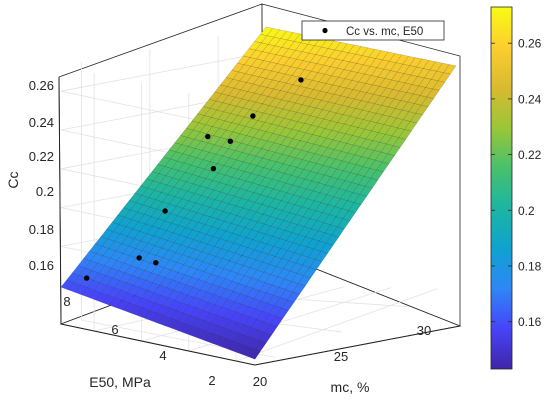 The height and width of the screenshot is (406, 550). Describe the element at coordinates (526, 211) in the screenshot. I see `colorbar-tick-label: 0.2` at that location.